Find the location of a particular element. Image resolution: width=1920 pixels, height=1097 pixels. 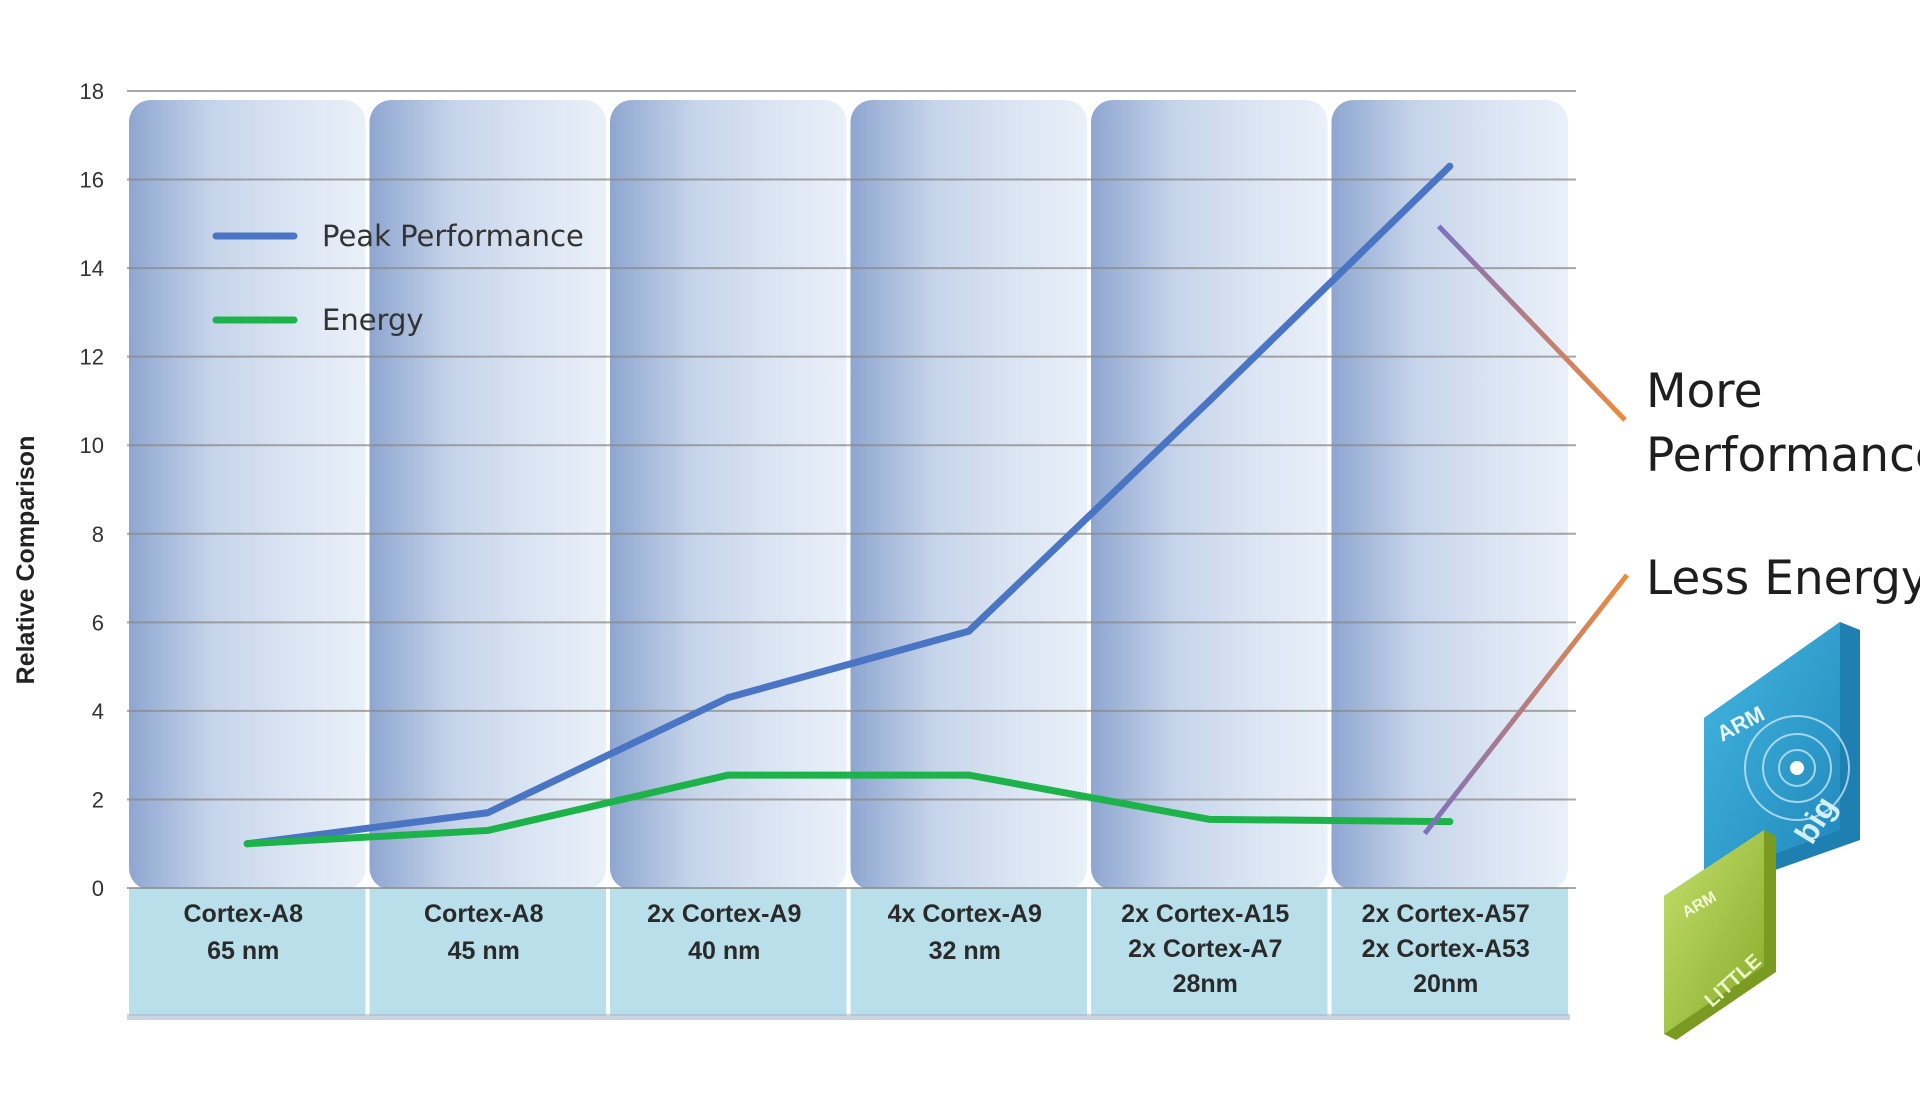

y-tick-label: 4 is located at coordinates (98, 711).